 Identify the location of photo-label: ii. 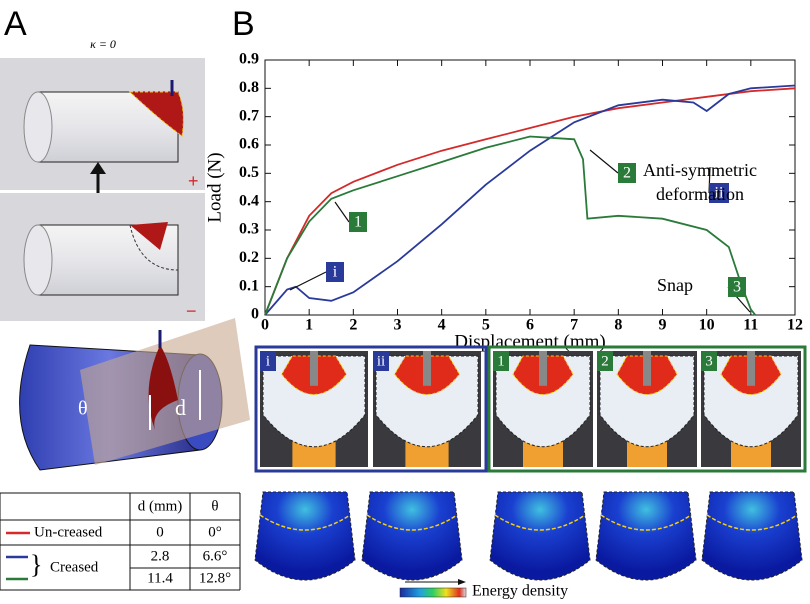
(381, 361).